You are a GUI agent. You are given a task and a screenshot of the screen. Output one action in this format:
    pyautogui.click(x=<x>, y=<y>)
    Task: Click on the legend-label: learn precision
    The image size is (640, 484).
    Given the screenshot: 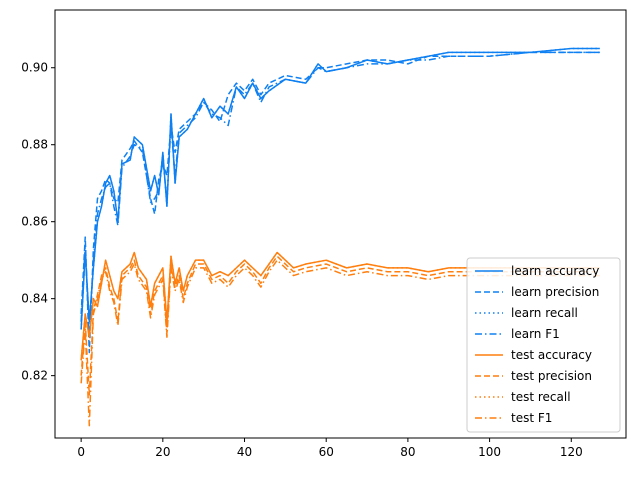 What is the action you would take?
    pyautogui.click(x=555, y=292)
    